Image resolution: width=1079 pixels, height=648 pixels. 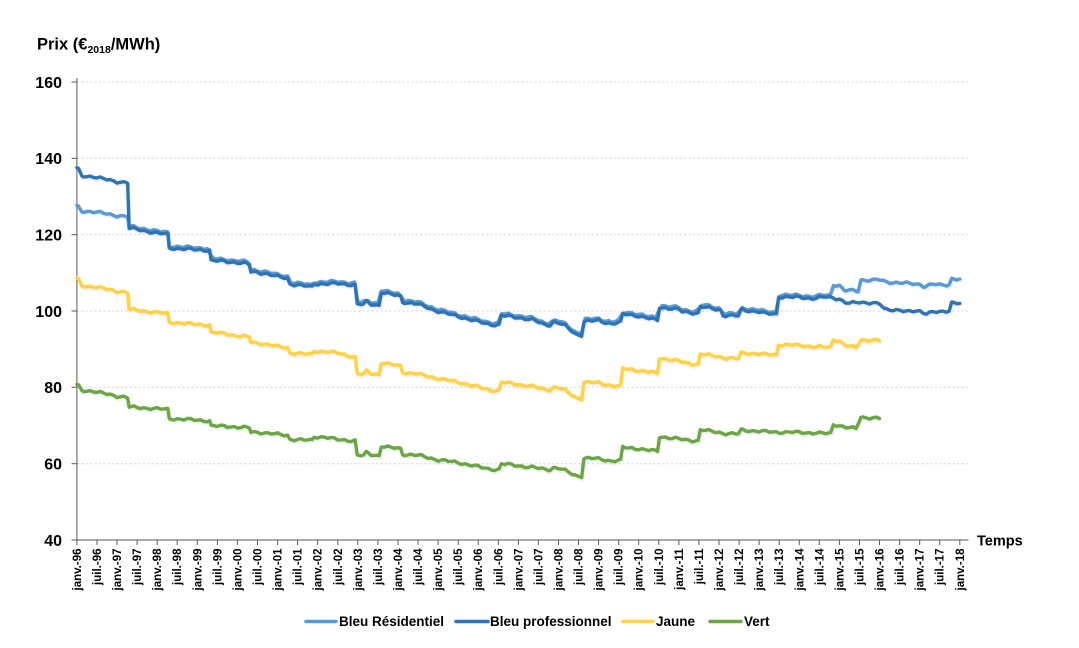 What do you see at coordinates (53, 465) in the screenshot?
I see `svg-text: 60` at bounding box center [53, 465].